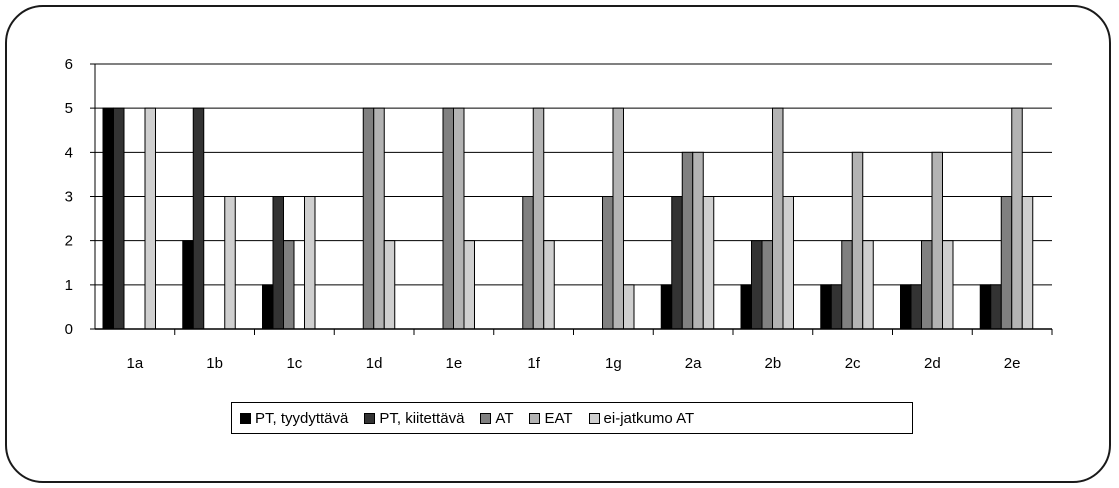 This screenshot has height=488, width=1119. What do you see at coordinates (69, 329) in the screenshot?
I see `y-tick-label: 0` at bounding box center [69, 329].